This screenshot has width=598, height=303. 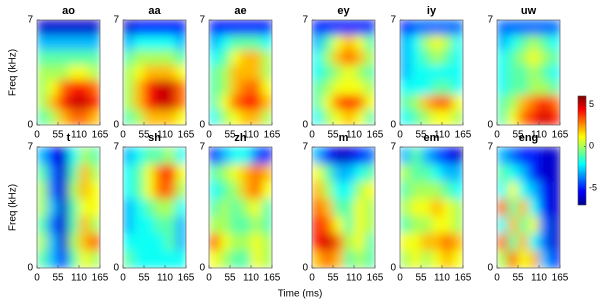 I want to click on y-axis-label: Freq (kHz), so click(x=13, y=72).